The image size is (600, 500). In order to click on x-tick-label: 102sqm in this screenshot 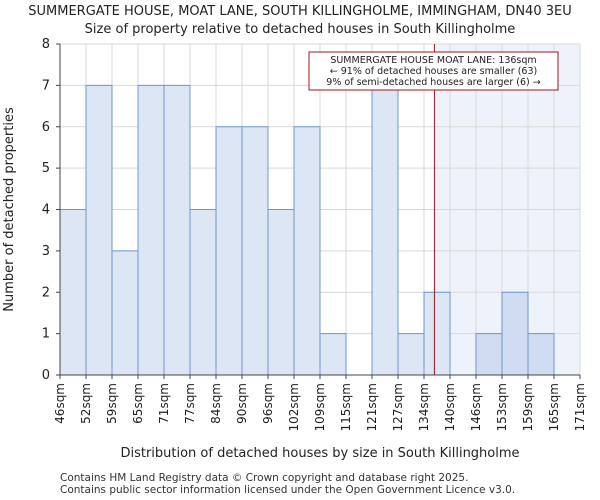, I will do `click(294, 407)`.